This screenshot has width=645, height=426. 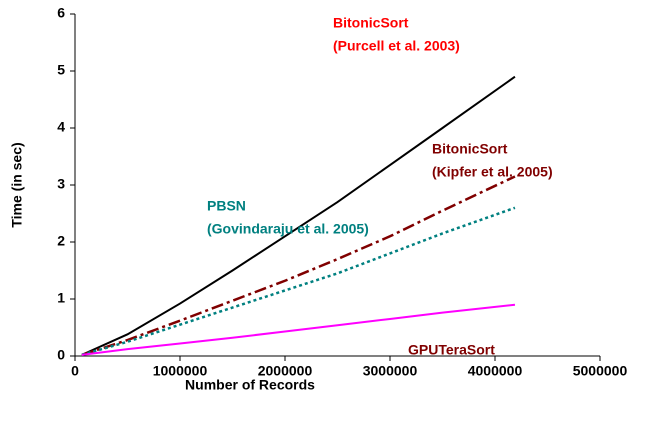 What do you see at coordinates (250, 385) in the screenshot?
I see `x-axis-title: Number of Records` at bounding box center [250, 385].